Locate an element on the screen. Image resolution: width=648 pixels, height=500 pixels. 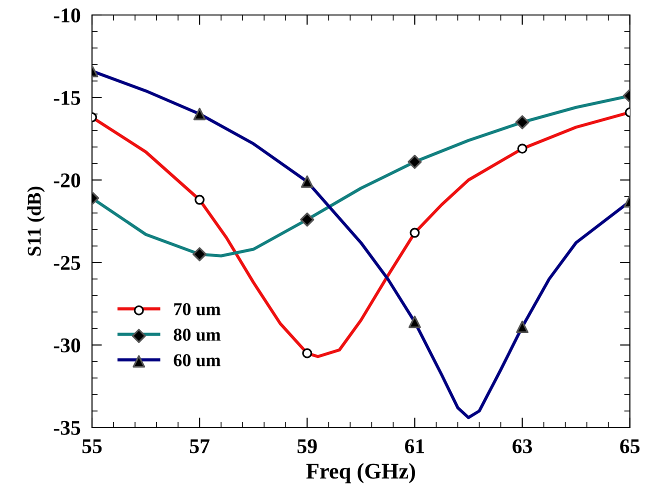
legend-label: 70 um is located at coordinates (197, 309).